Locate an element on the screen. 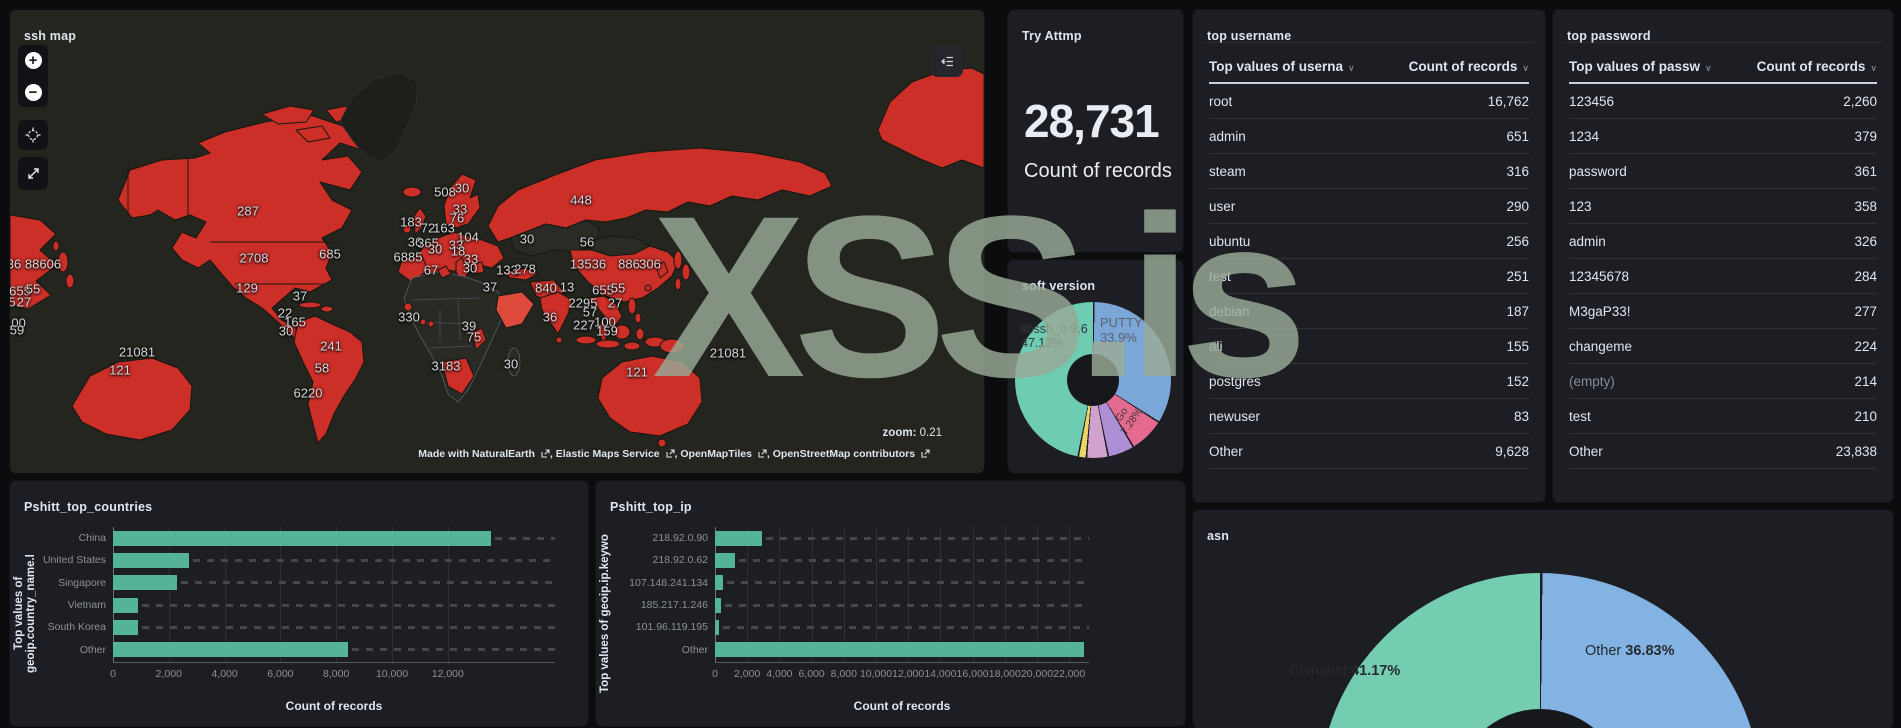 This screenshot has width=1901, height=728. table-row: debian 187 is located at coordinates (1369, 311).